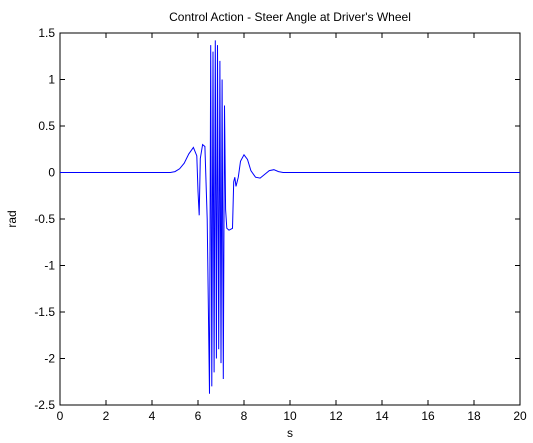  I want to click on y-tick-label: 1.5, so click(46, 33).